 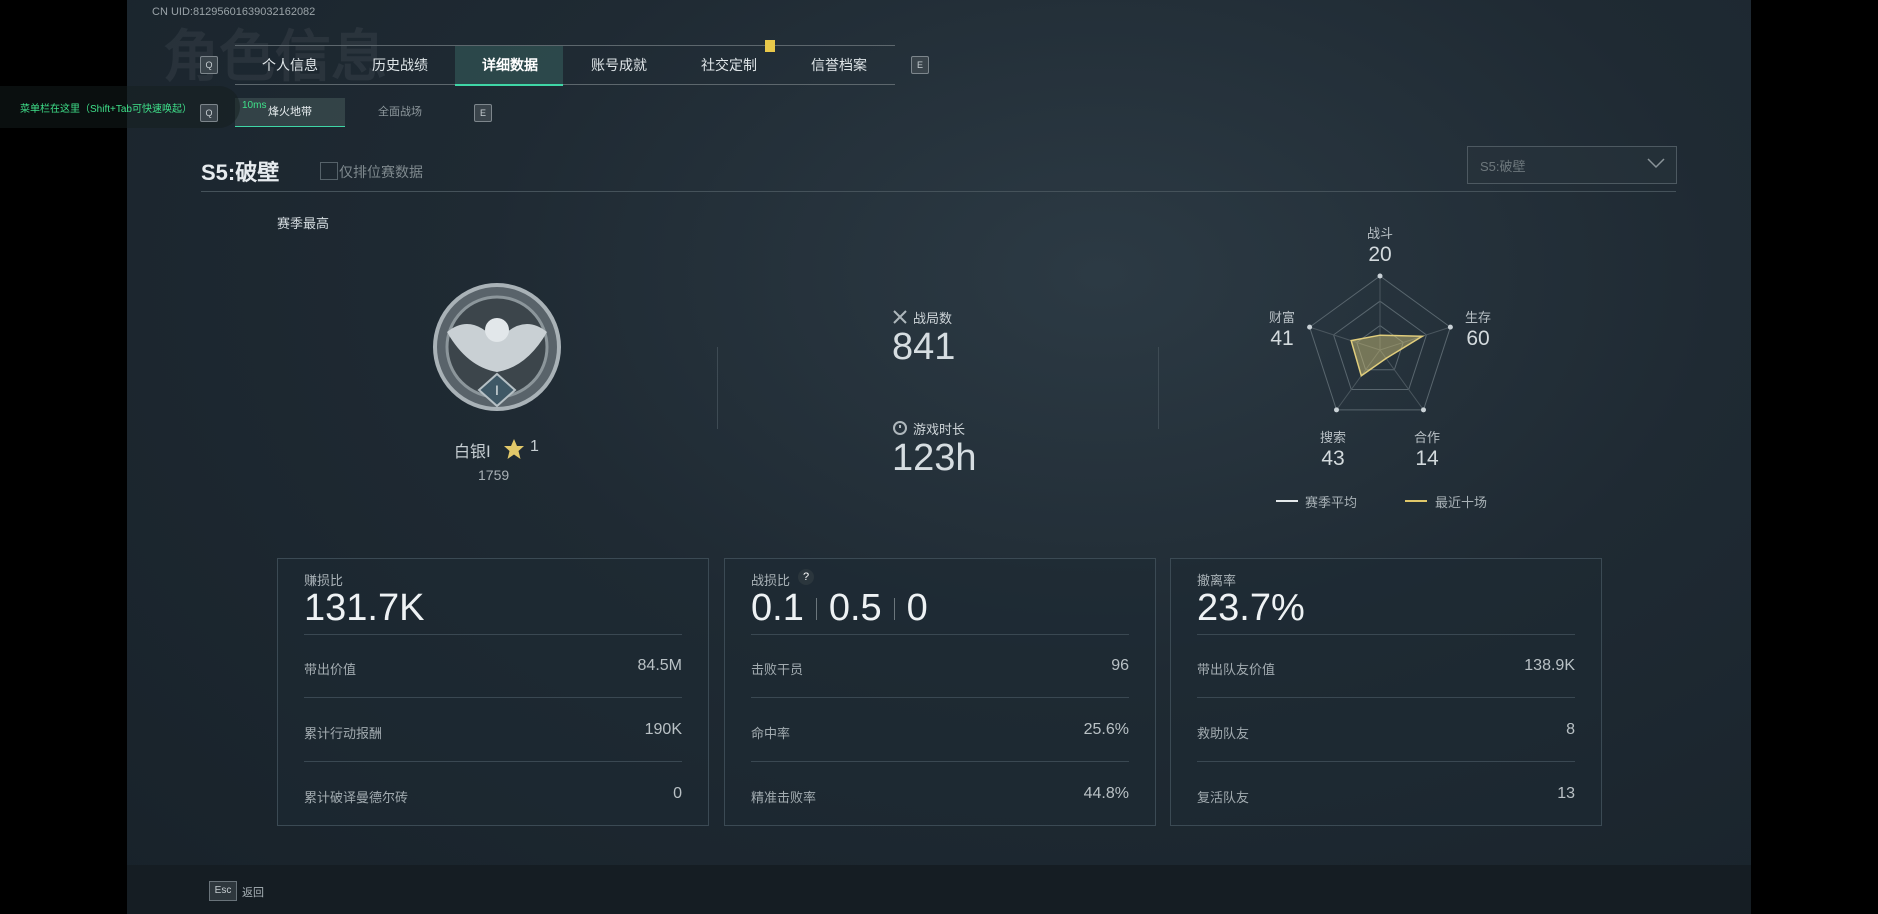 What do you see at coordinates (839, 65) in the screenshot?
I see `tab: 信誉档案` at bounding box center [839, 65].